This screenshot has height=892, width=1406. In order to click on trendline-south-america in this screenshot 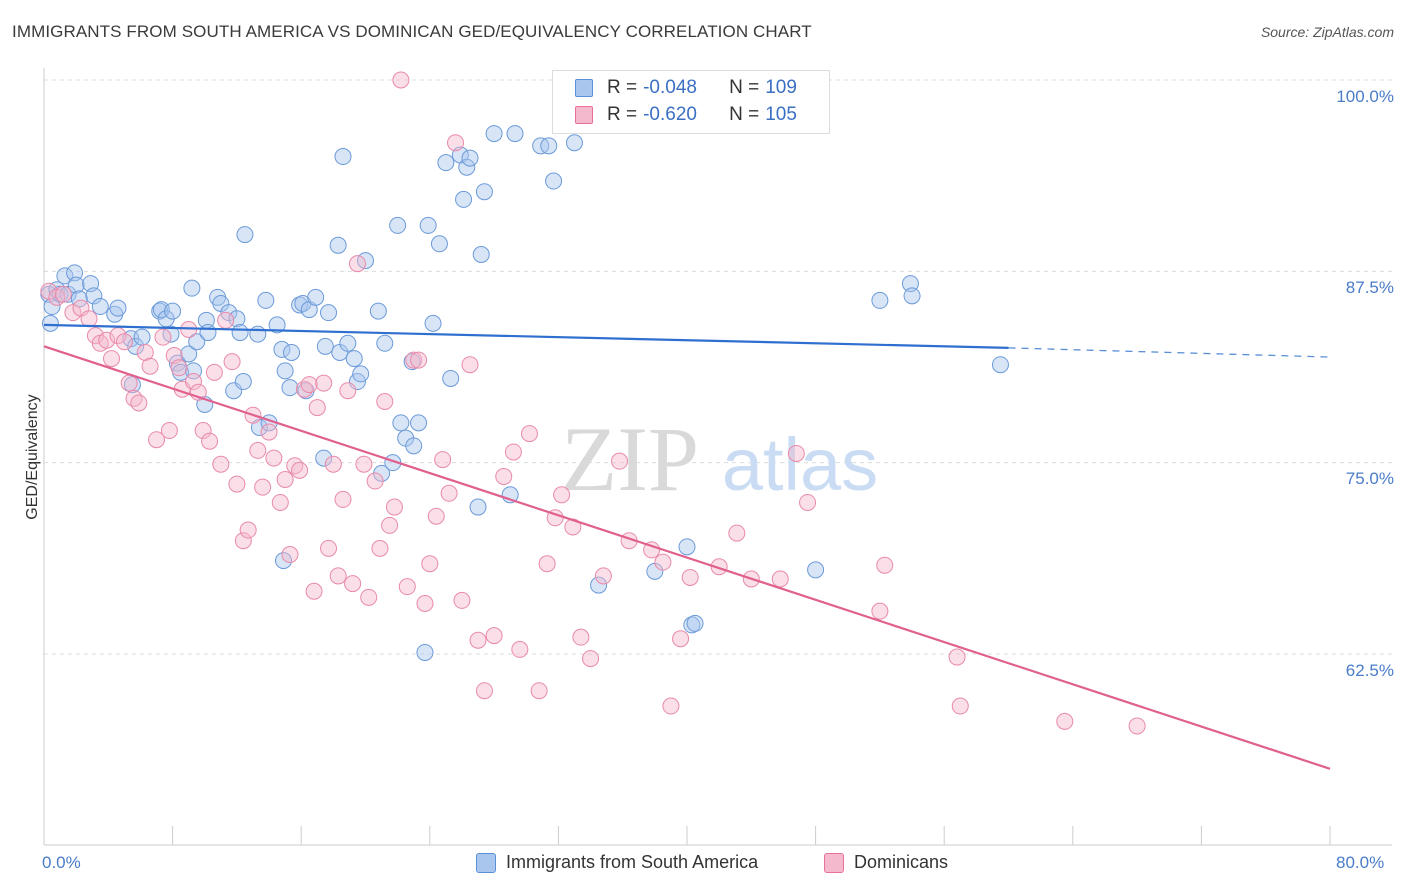, I will do `click(526, 336)`.